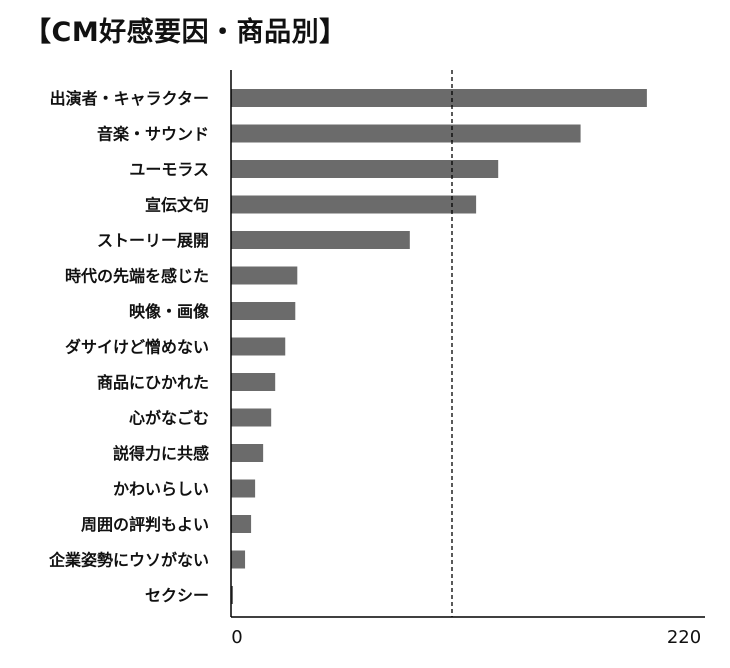 The height and width of the screenshot is (668, 730). What do you see at coordinates (128, 560) in the screenshot?
I see `category-label: 企業姿勢にウソがない` at bounding box center [128, 560].